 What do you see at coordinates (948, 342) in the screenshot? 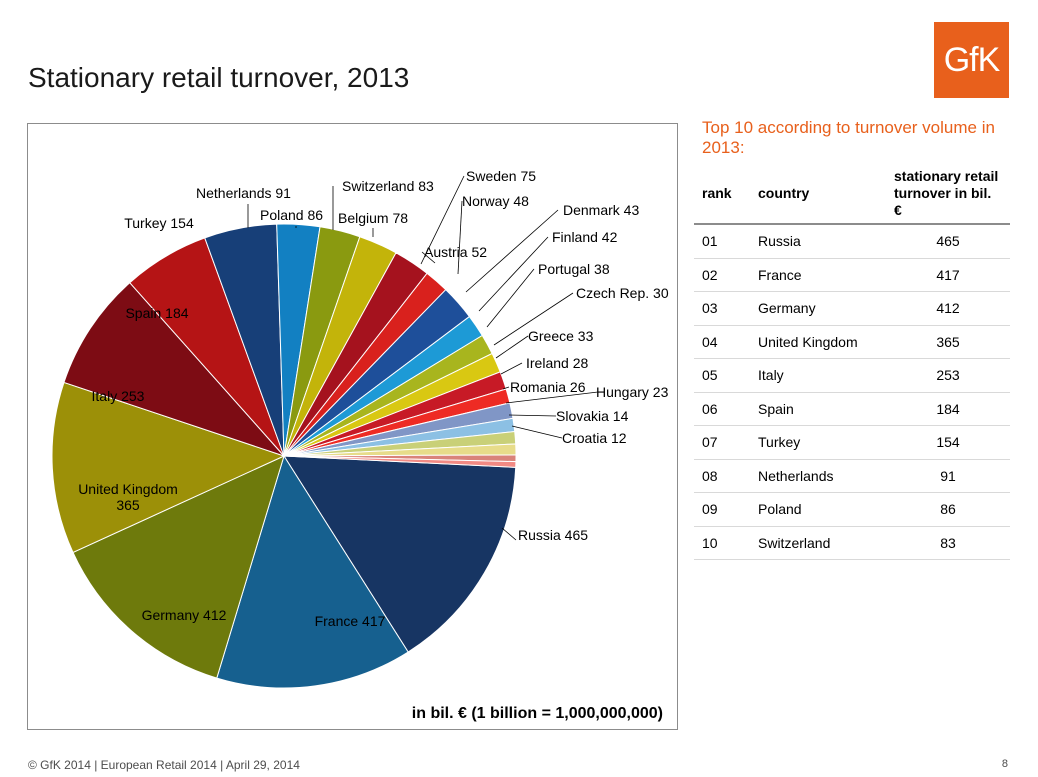
I see `turnover-cell: 365` at bounding box center [948, 342].